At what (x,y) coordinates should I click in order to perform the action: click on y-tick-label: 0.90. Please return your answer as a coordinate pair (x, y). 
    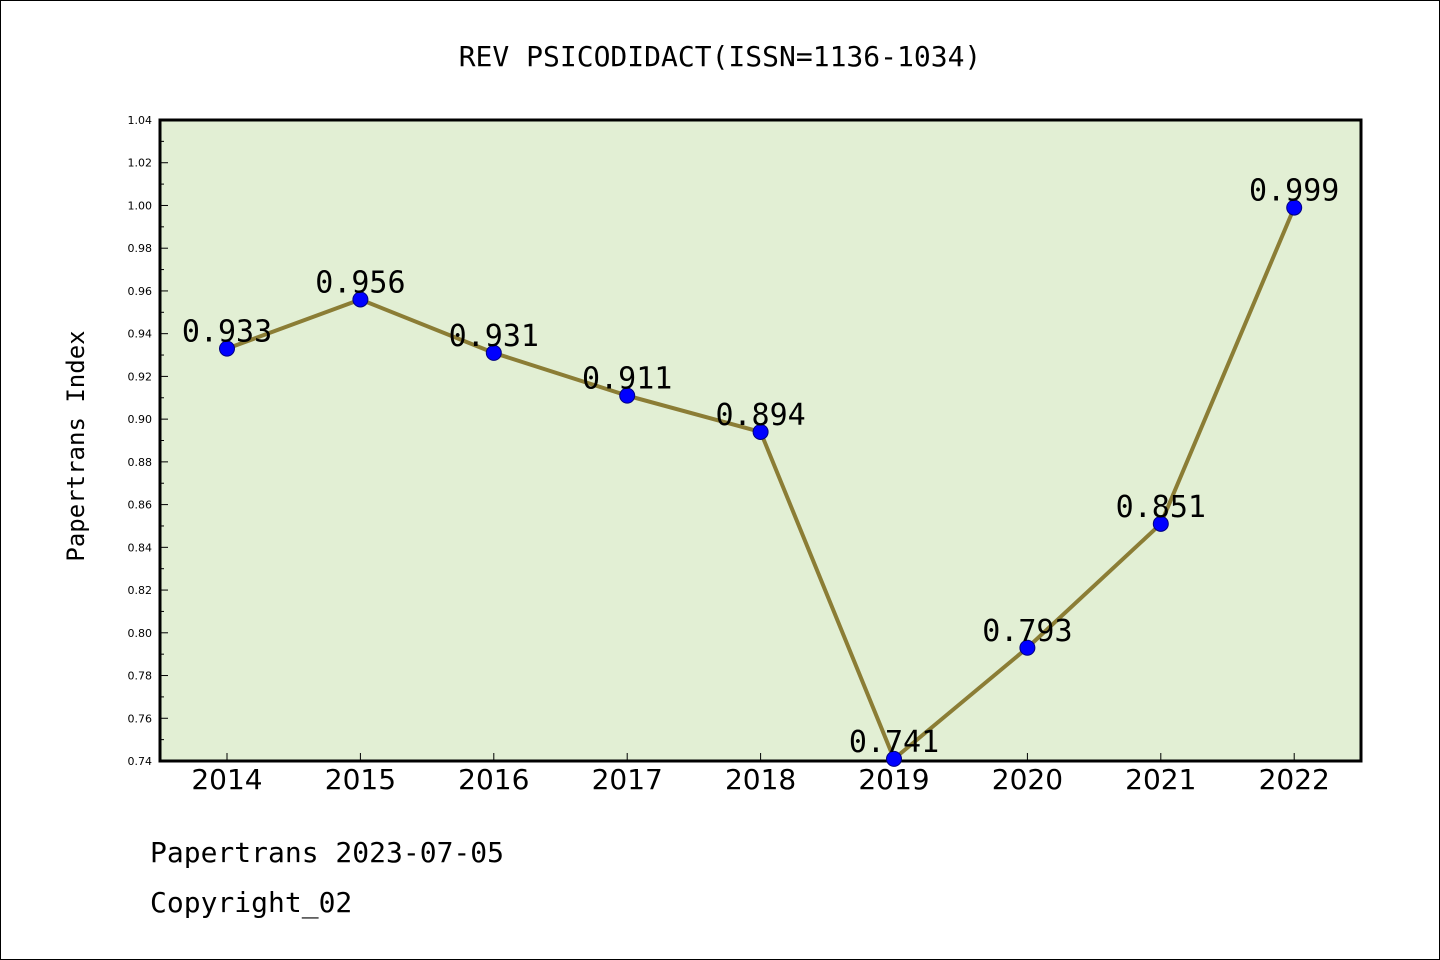
    Looking at the image, I should click on (140, 419).